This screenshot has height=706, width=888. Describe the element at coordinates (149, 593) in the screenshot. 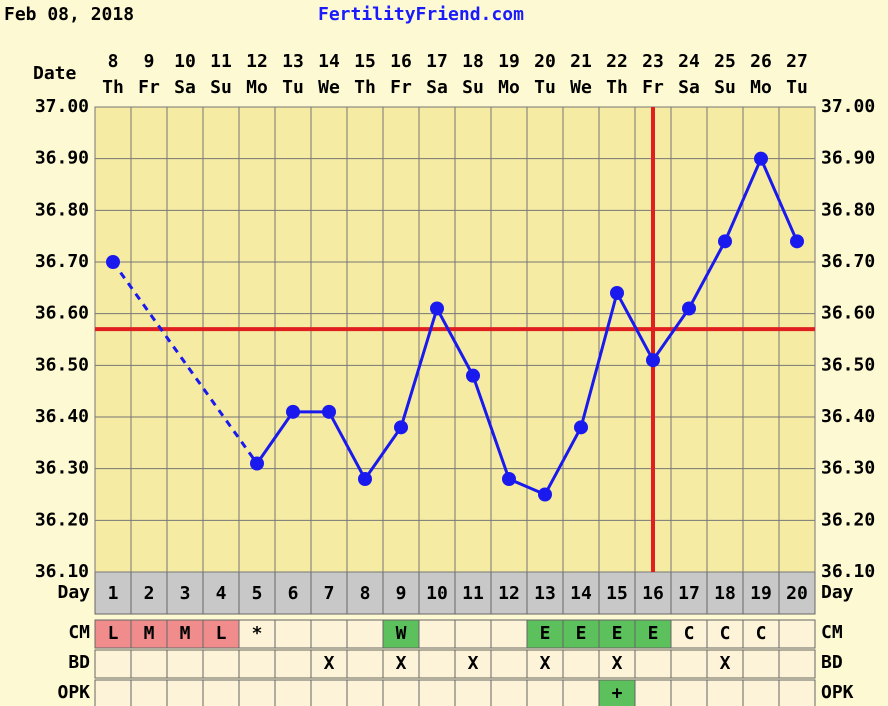

I see `row-cell-text: 2` at that location.